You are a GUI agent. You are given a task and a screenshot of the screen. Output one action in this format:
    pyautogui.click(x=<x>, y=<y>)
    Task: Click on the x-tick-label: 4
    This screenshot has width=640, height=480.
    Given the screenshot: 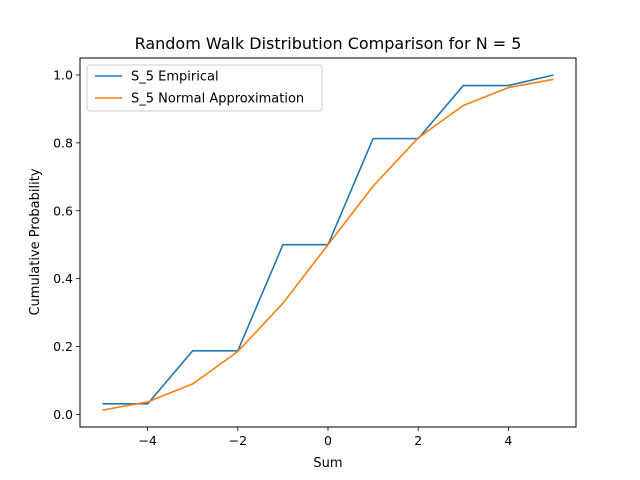 What is the action you would take?
    pyautogui.click(x=508, y=440)
    